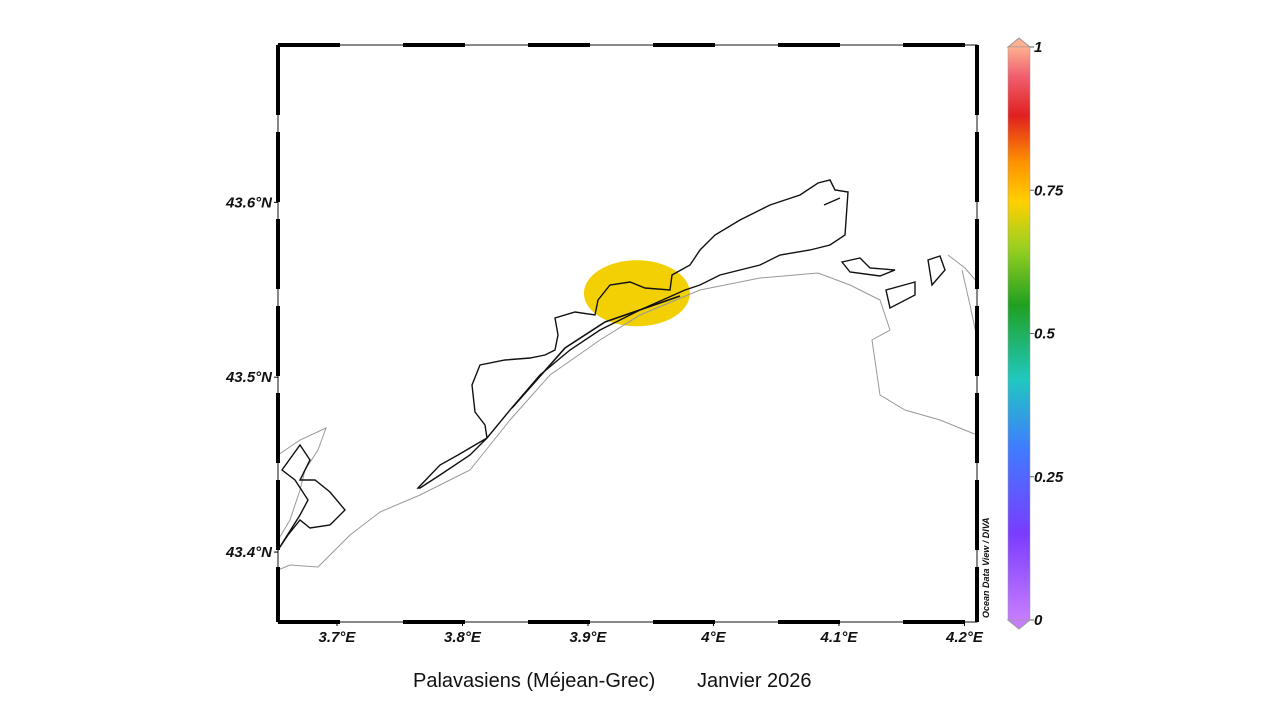  I want to click on lagoon-outline, so click(632, 334).